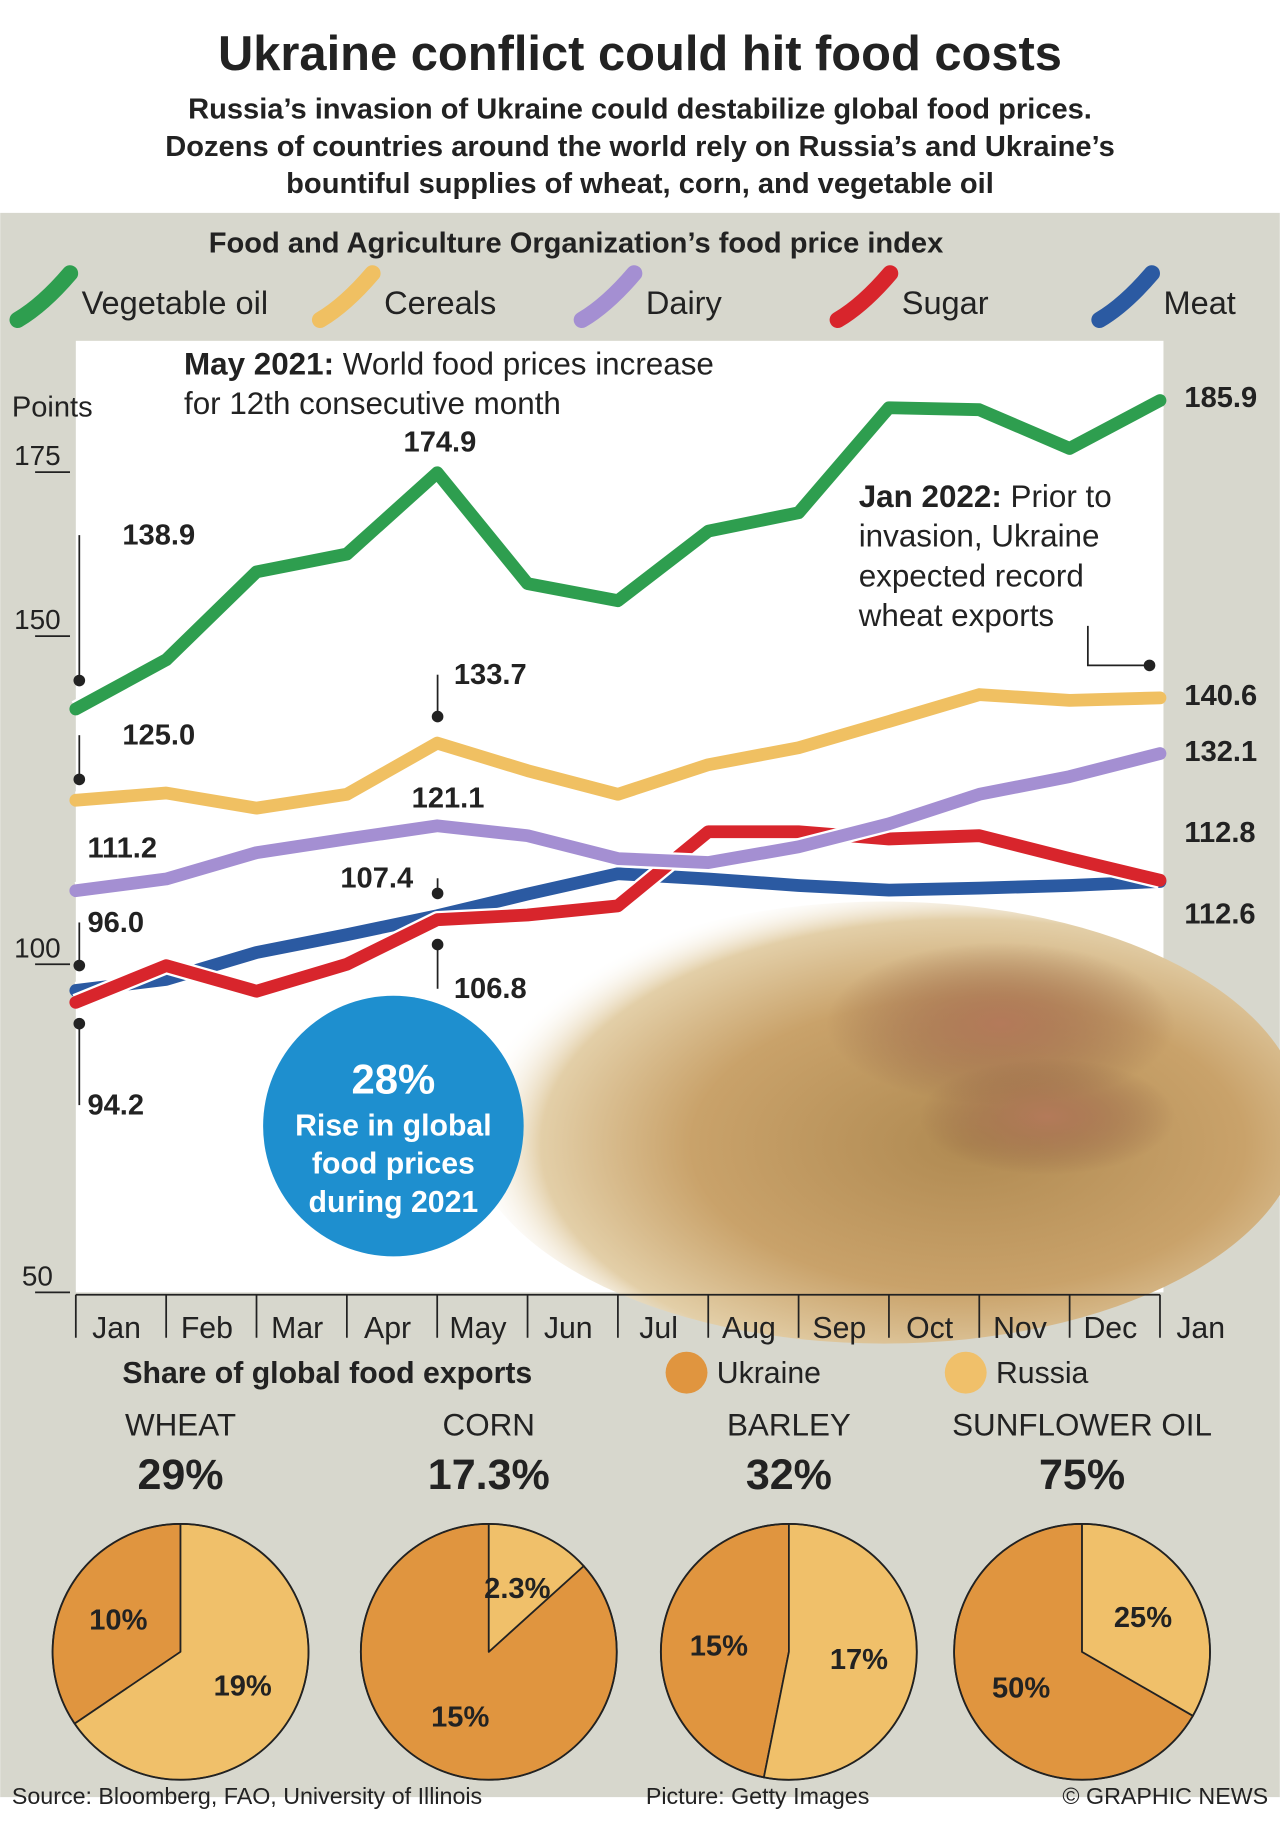 The width and height of the screenshot is (1280, 1824). What do you see at coordinates (122, 848) in the screenshot?
I see `value-label: 111.2` at bounding box center [122, 848].